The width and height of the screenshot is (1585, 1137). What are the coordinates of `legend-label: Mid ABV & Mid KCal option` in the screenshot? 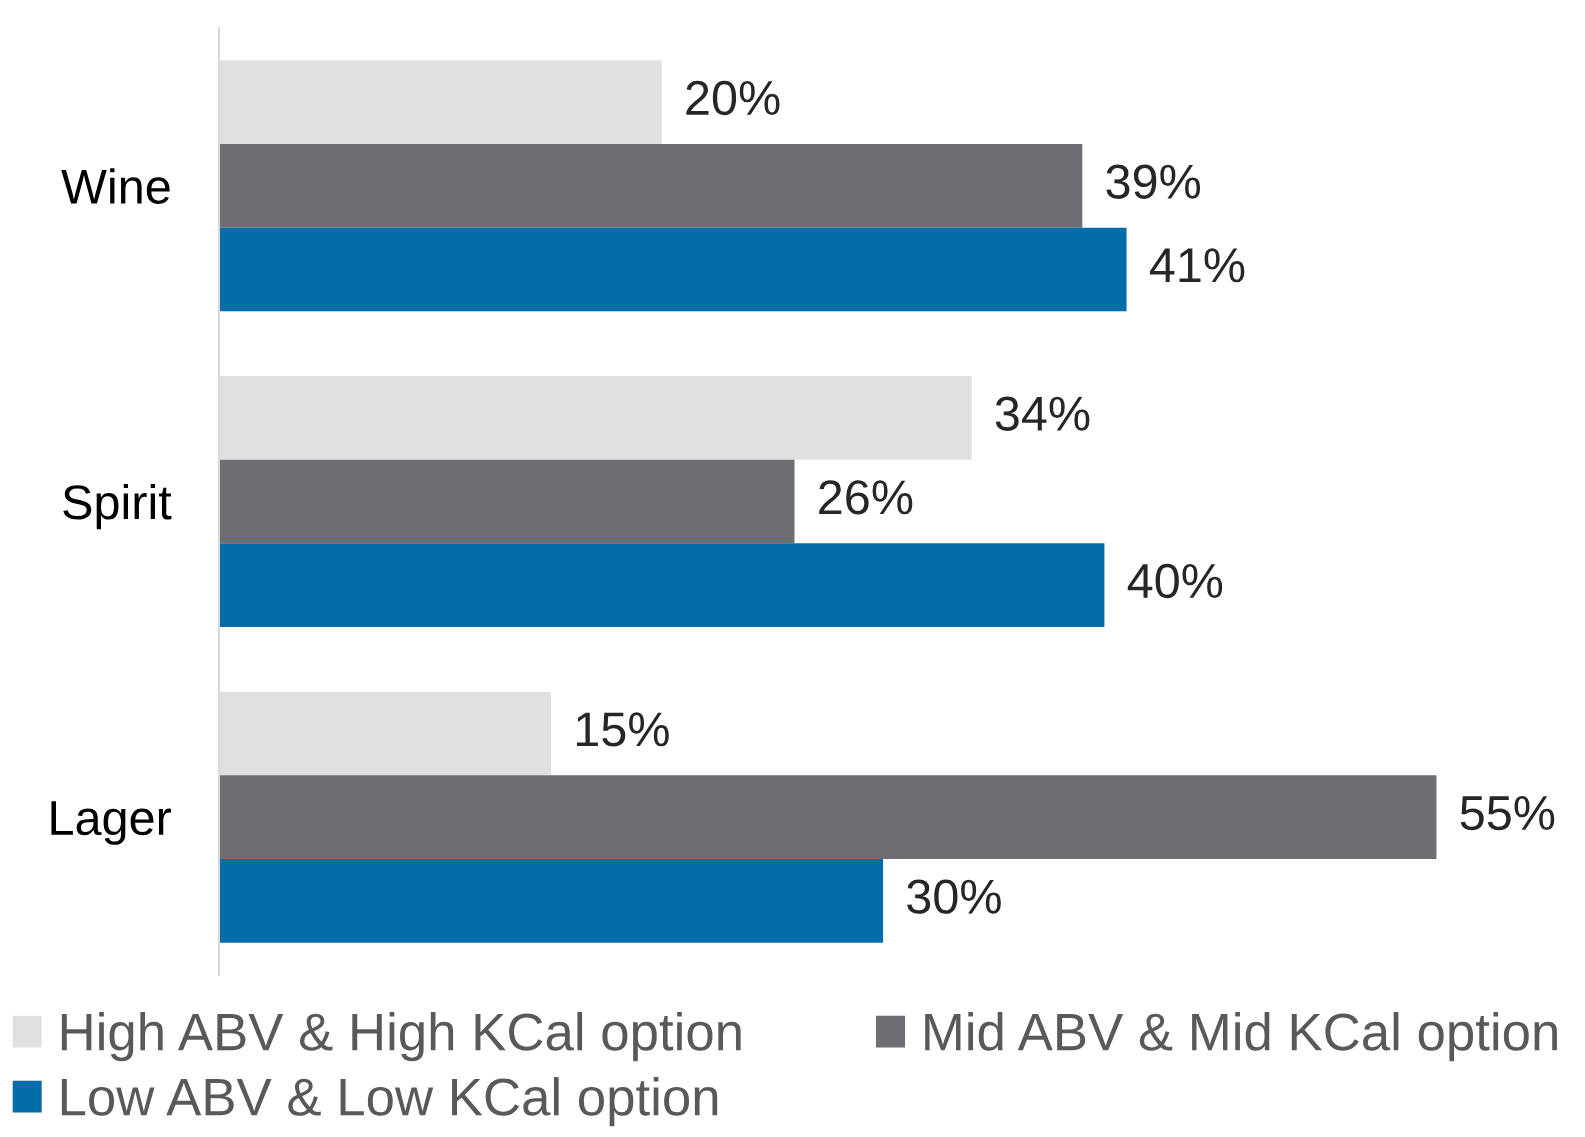 It's located at (1241, 1037).